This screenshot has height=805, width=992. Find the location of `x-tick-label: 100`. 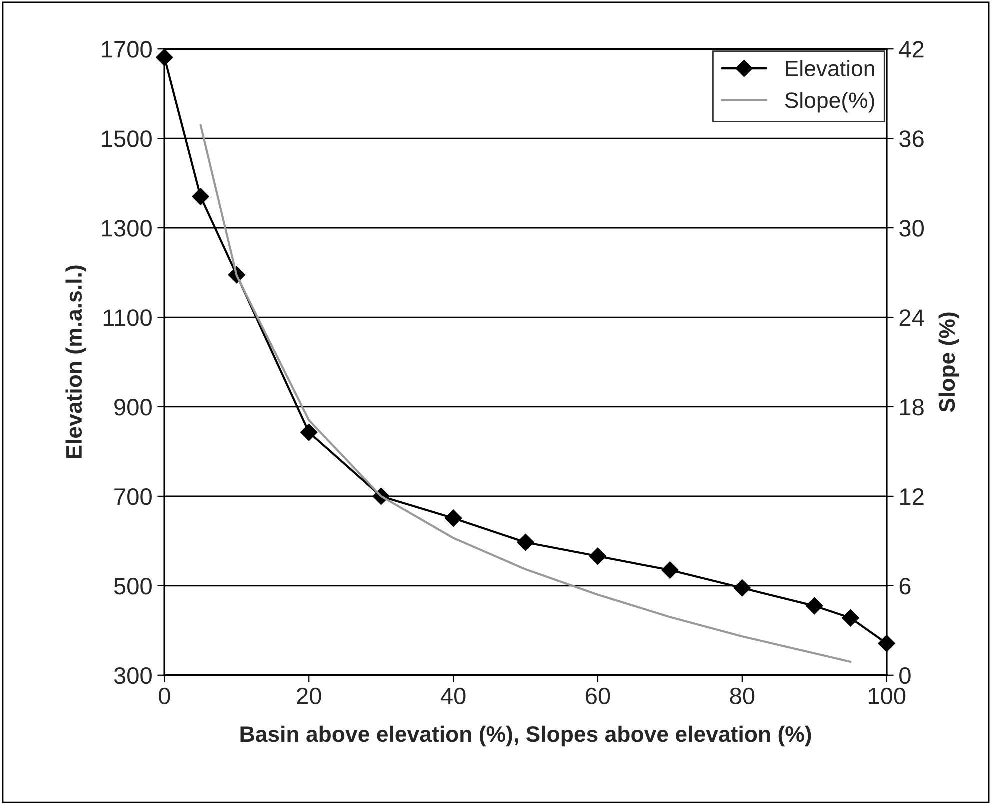

x-tick-label: 100 is located at coordinates (887, 696).